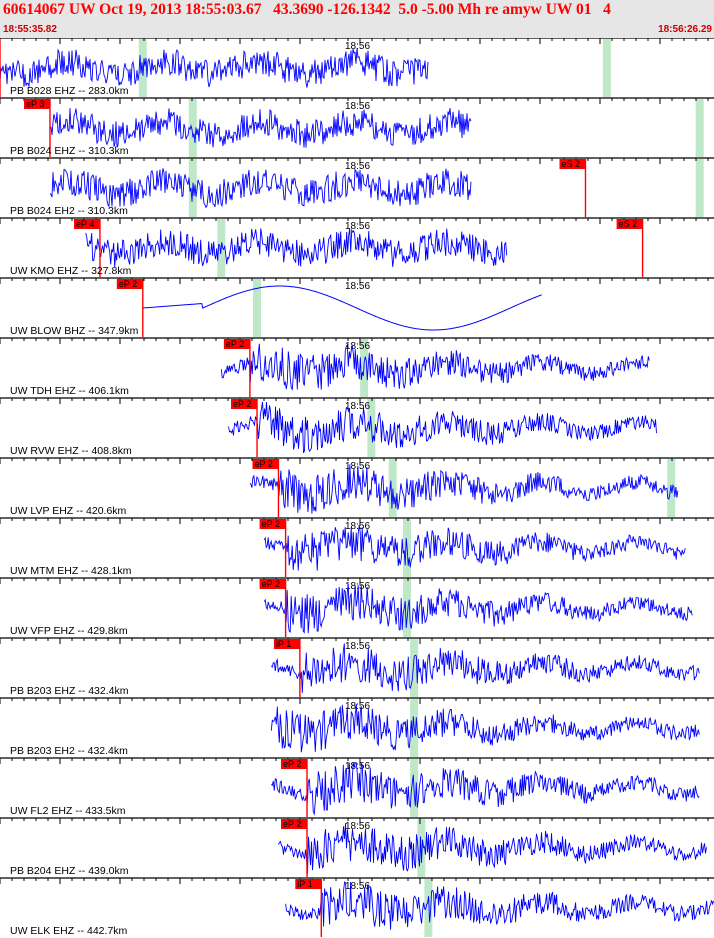 This screenshot has width=714, height=938. What do you see at coordinates (69, 931) in the screenshot?
I see `channel-label: UW ELK EHZ -- 442.7km` at bounding box center [69, 931].